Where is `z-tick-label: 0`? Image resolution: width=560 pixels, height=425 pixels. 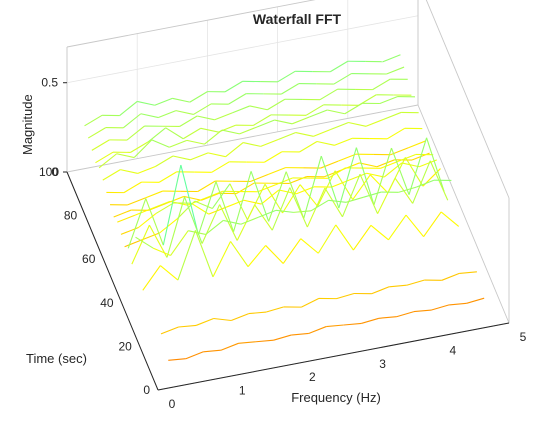
z-tick-label: 0 is located at coordinates (54, 172).